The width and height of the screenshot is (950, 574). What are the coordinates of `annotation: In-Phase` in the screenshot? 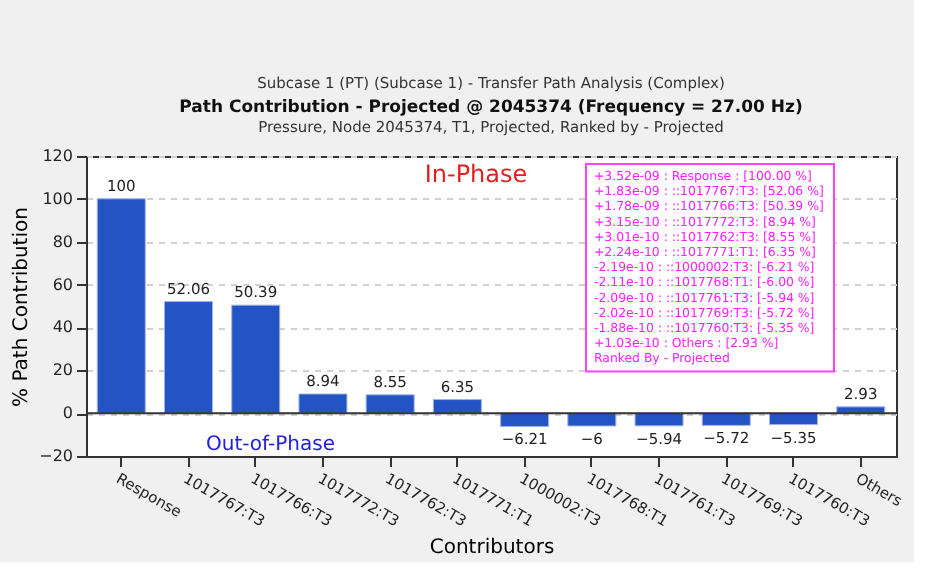 It's located at (476, 174).